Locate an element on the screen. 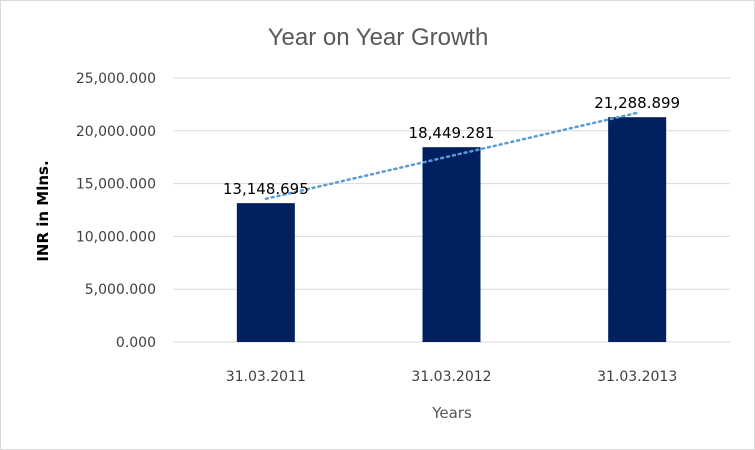  x-tick-label: 31.03.2013 is located at coordinates (637, 377).